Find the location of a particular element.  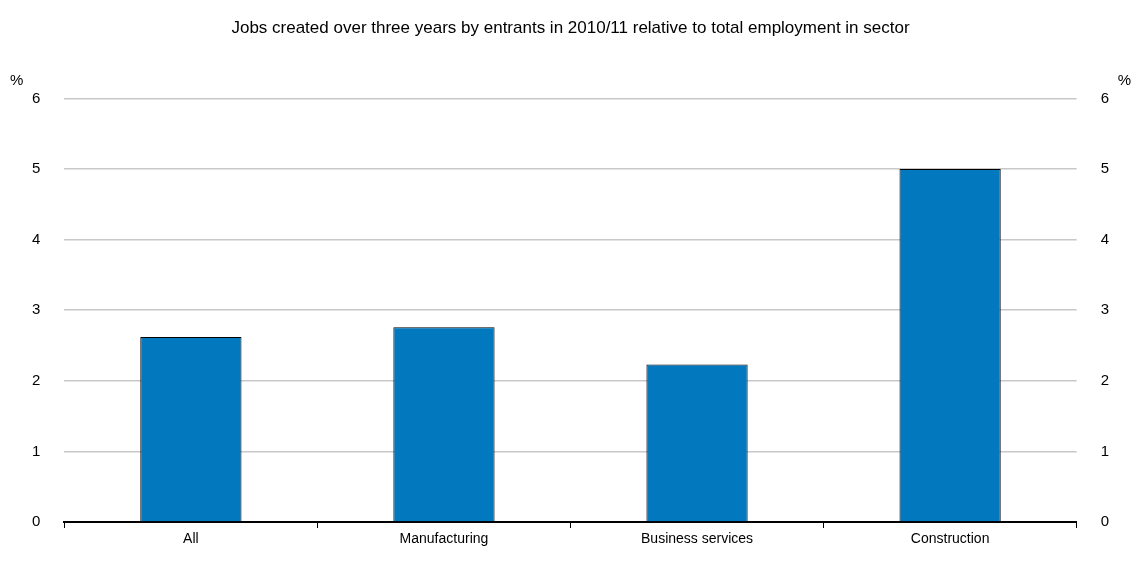

y2-tick-label: 6 is located at coordinates (1104, 97).